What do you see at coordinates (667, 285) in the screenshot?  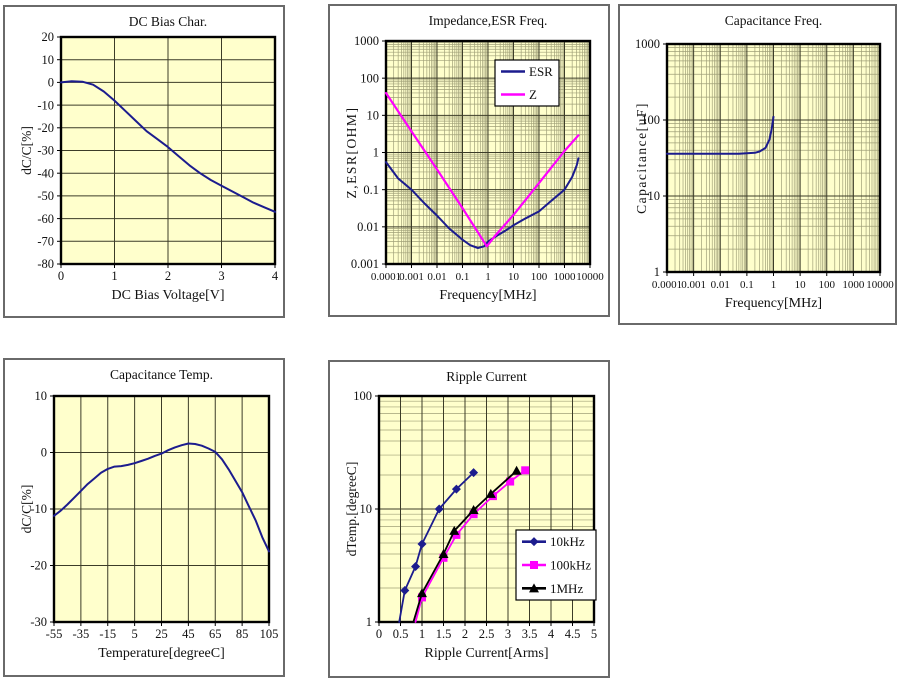 I see `svg-text: 0.0001` at bounding box center [667, 285].